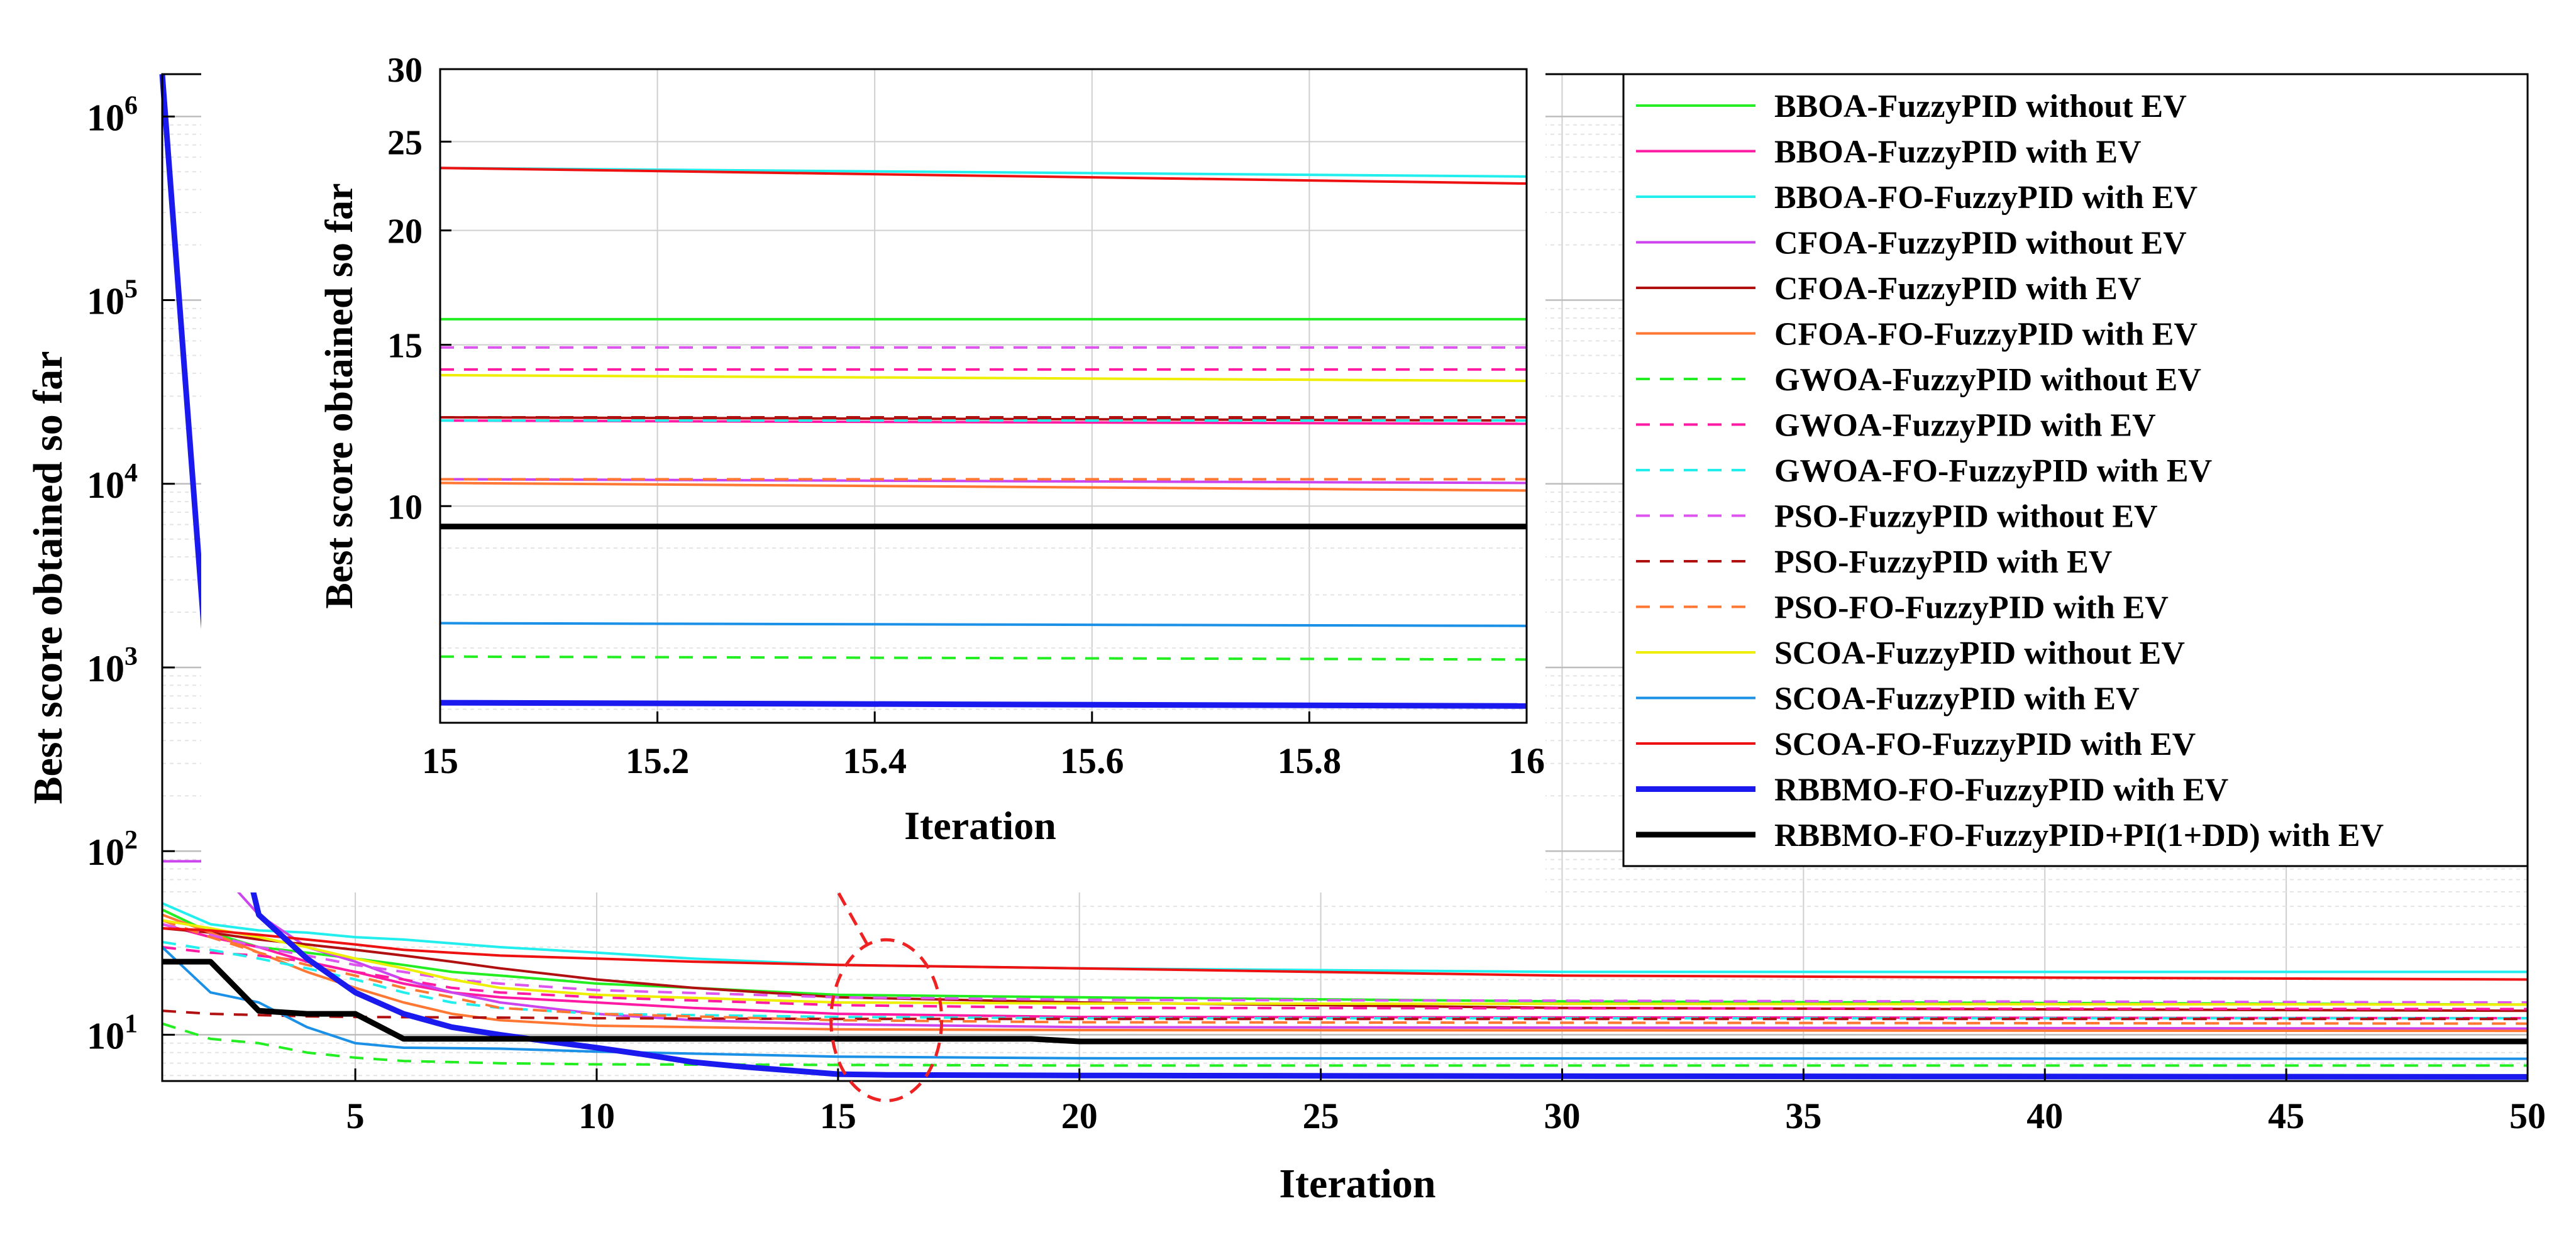  What do you see at coordinates (405, 346) in the screenshot?
I see `inset-y-tick-label: 15` at bounding box center [405, 346].